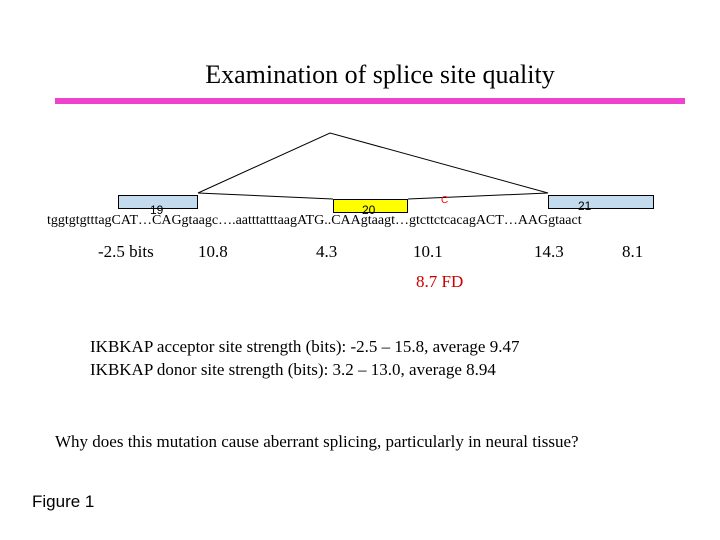  What do you see at coordinates (158, 202) in the screenshot?
I see `exon-19-box` at bounding box center [158, 202].